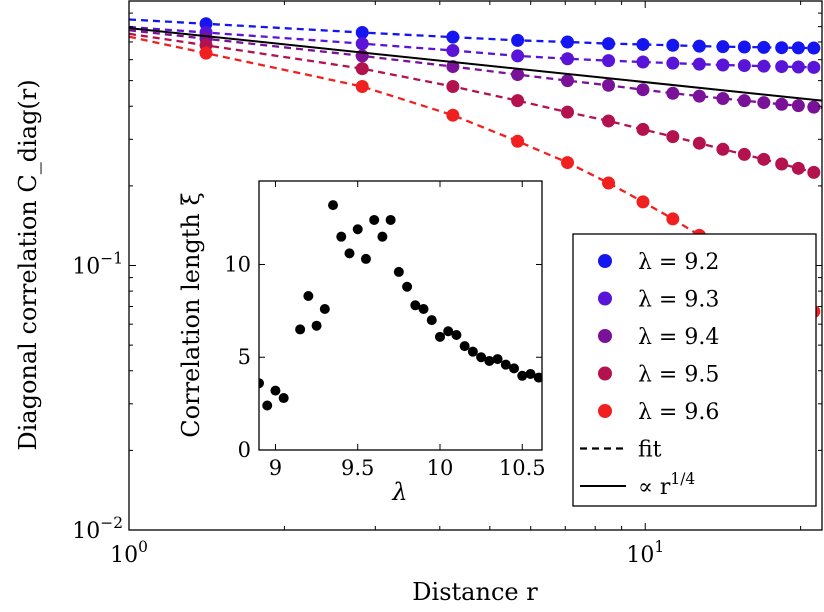 The width and height of the screenshot is (824, 612). What do you see at coordinates (28, 264) in the screenshot?
I see `main-y-axis-label: Diagonal correlation C_diag(r)` at bounding box center [28, 264].